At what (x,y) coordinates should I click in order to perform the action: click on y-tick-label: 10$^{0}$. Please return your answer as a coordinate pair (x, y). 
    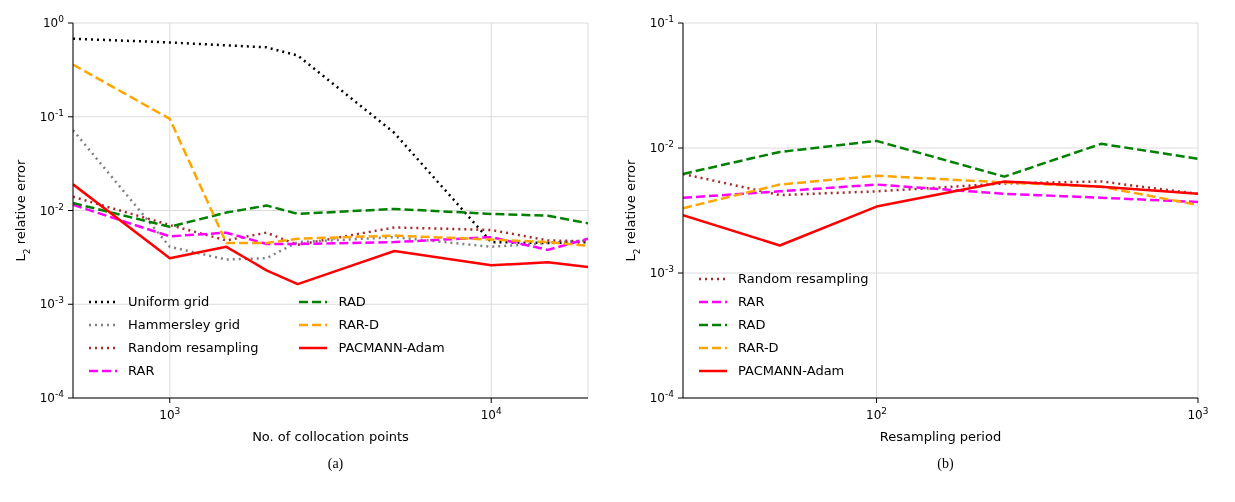
    Looking at the image, I should click on (53, 22).